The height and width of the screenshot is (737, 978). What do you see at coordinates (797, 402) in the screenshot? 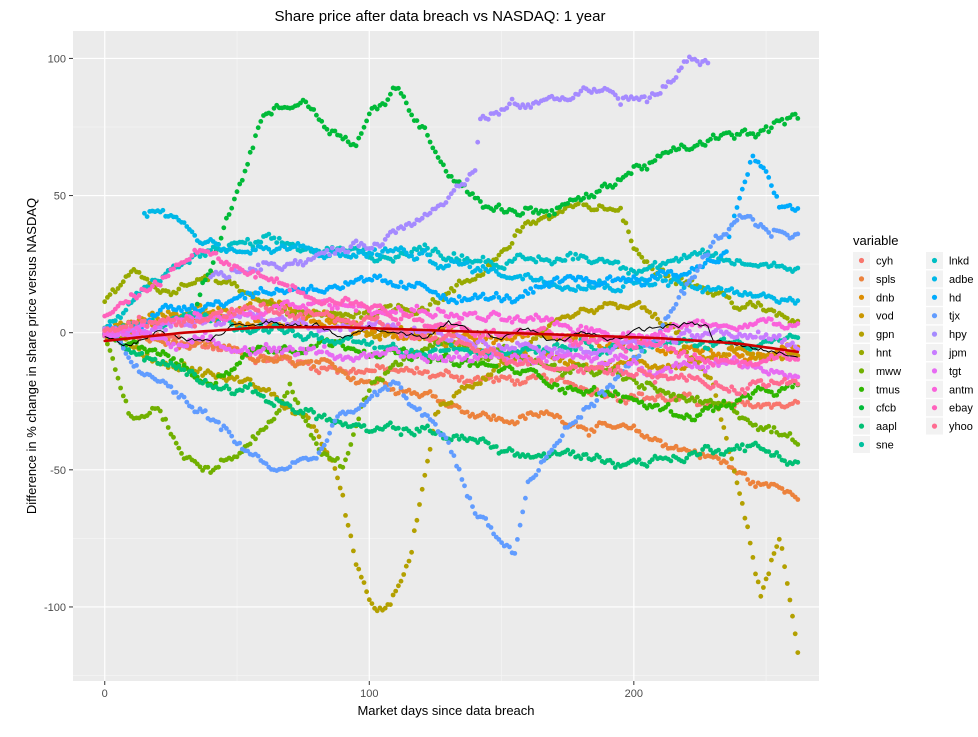
I see `data-point-cyh` at bounding box center [797, 402].